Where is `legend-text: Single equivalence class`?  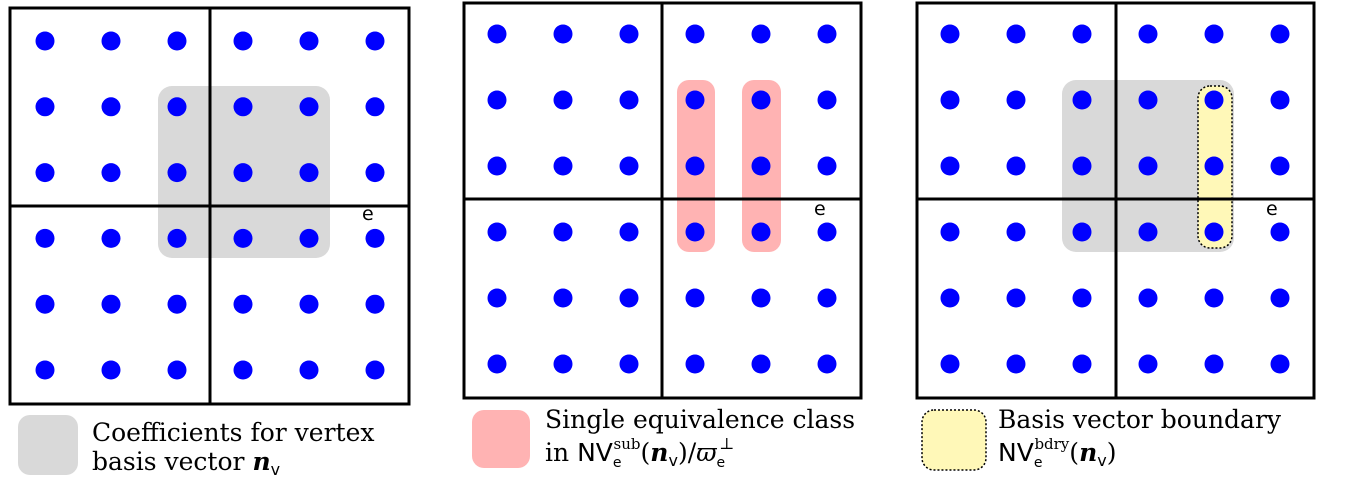 legend-text: Single equivalence class is located at coordinates (700, 419).